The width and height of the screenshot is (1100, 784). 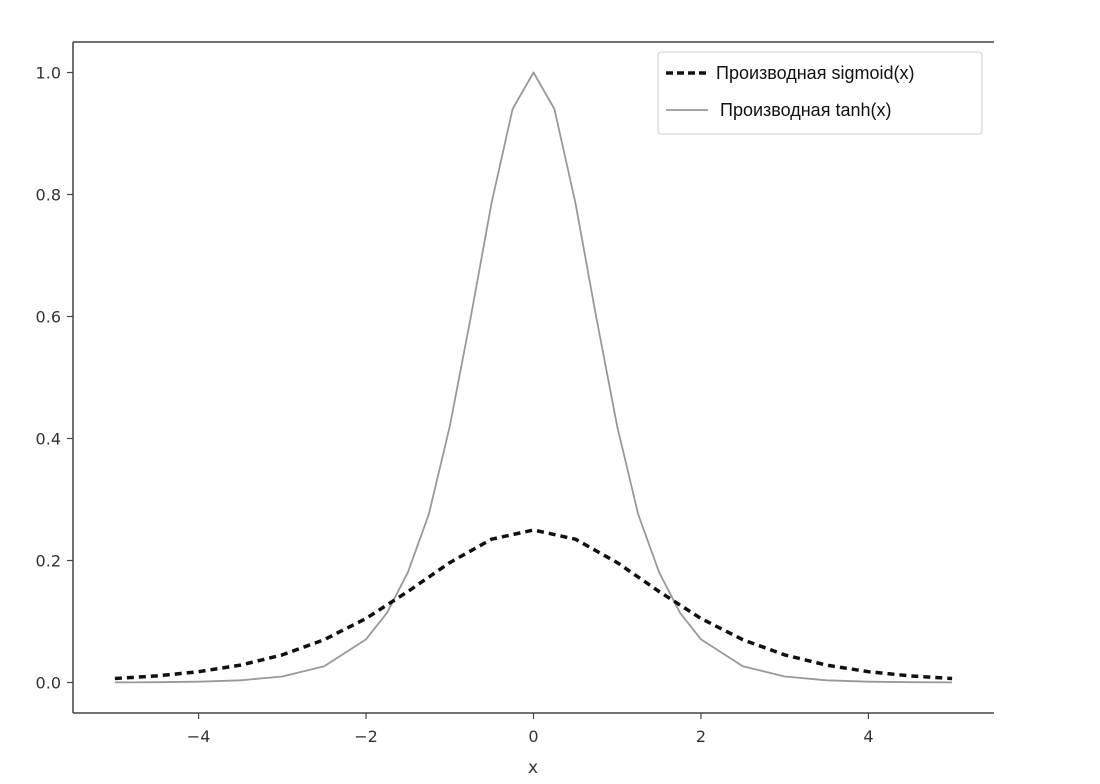 I want to click on legend-box, so click(x=820, y=93).